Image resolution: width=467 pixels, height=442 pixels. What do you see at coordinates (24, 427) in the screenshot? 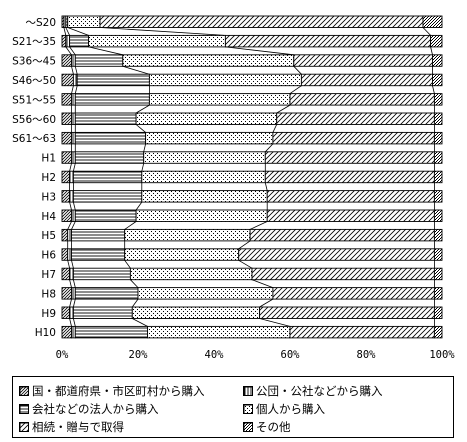
I see `legend-swatch-icon` at bounding box center [24, 427].